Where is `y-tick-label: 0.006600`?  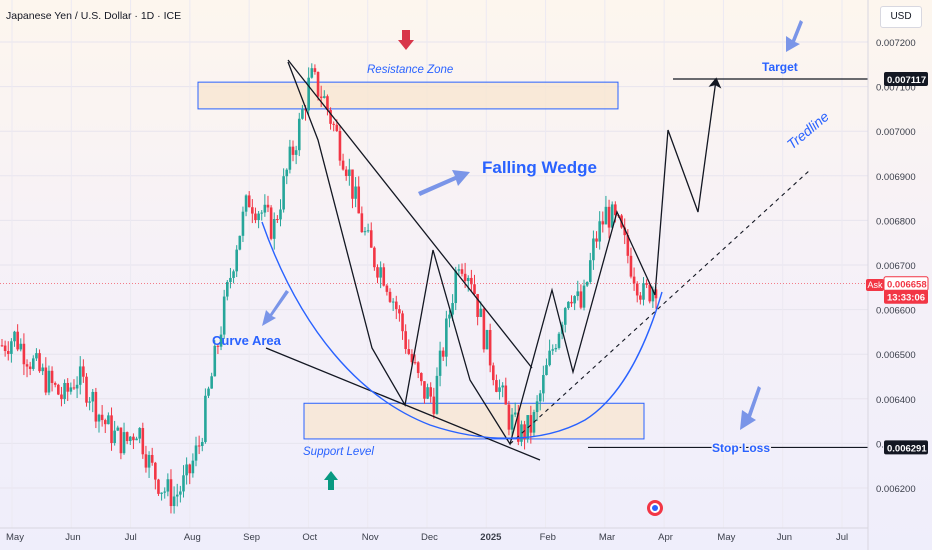 y-tick-label: 0.006600 is located at coordinates (896, 311).